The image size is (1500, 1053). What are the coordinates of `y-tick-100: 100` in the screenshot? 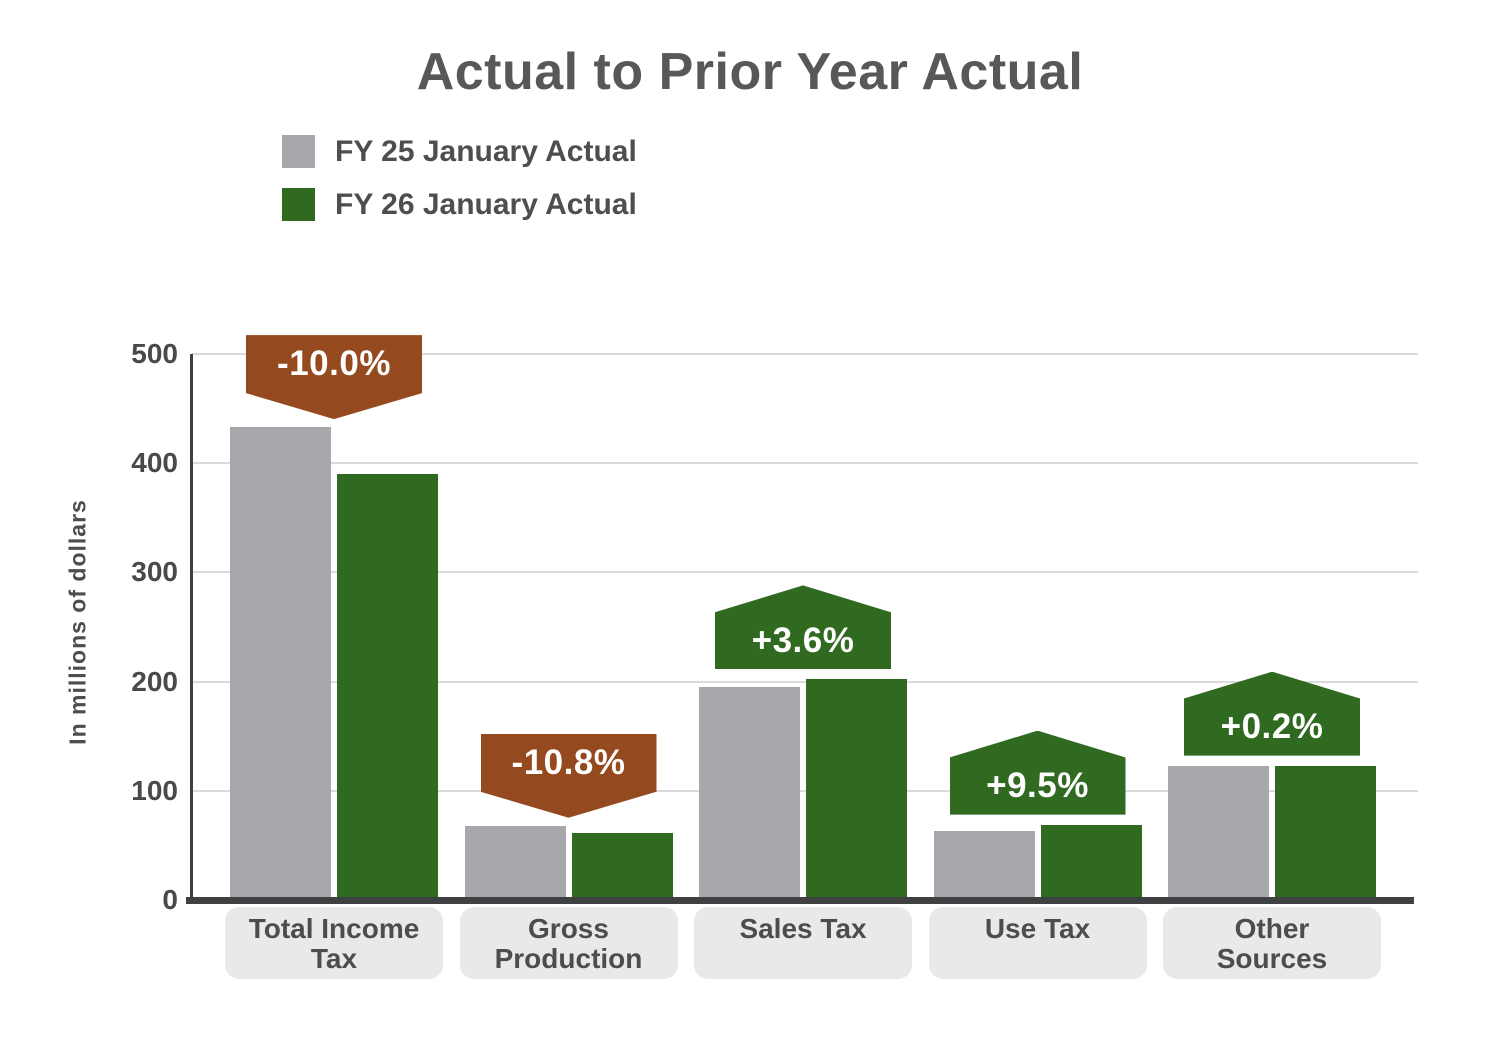 It's located at (154, 790).